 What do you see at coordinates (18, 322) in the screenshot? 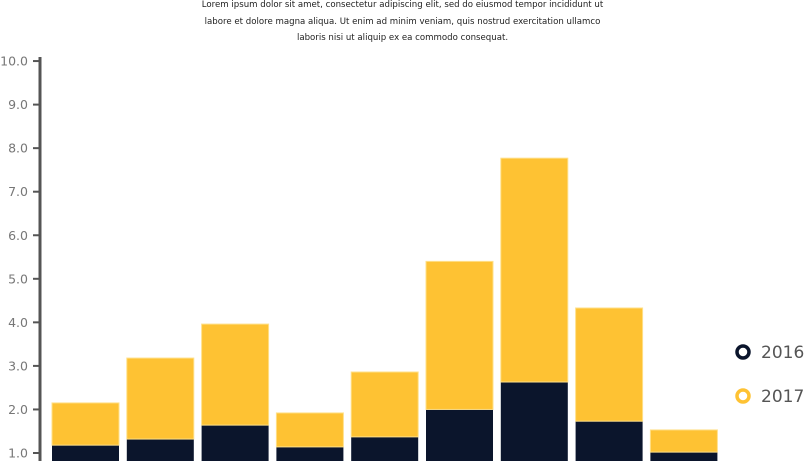
I see `y-tick-label: 4.0` at bounding box center [18, 322].